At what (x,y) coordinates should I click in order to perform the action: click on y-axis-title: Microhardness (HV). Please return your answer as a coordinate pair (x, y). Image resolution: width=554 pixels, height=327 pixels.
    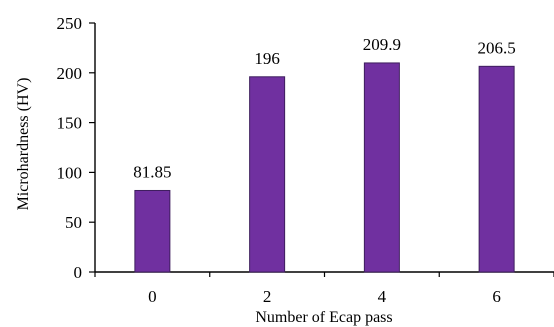
    Looking at the image, I should click on (23, 144).